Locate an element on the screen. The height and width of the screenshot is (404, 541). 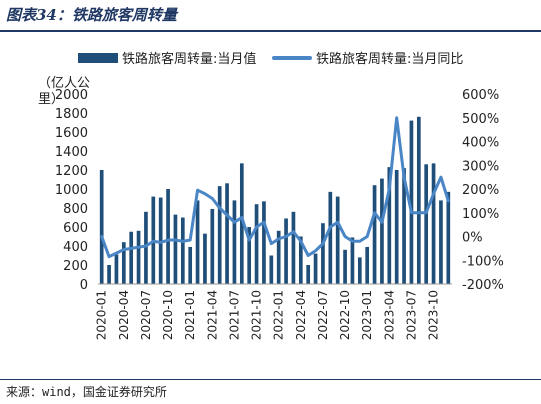
legend-item-line: 铁路旅客周转量:当月同比 is located at coordinates (367, 57).